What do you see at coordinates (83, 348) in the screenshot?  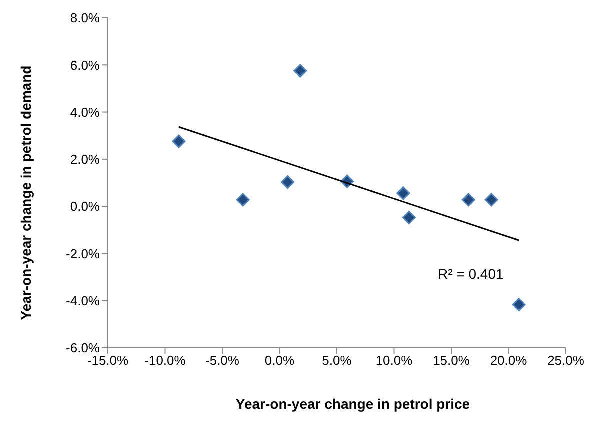 I see `y-tick-label: -6.0%` at bounding box center [83, 348].